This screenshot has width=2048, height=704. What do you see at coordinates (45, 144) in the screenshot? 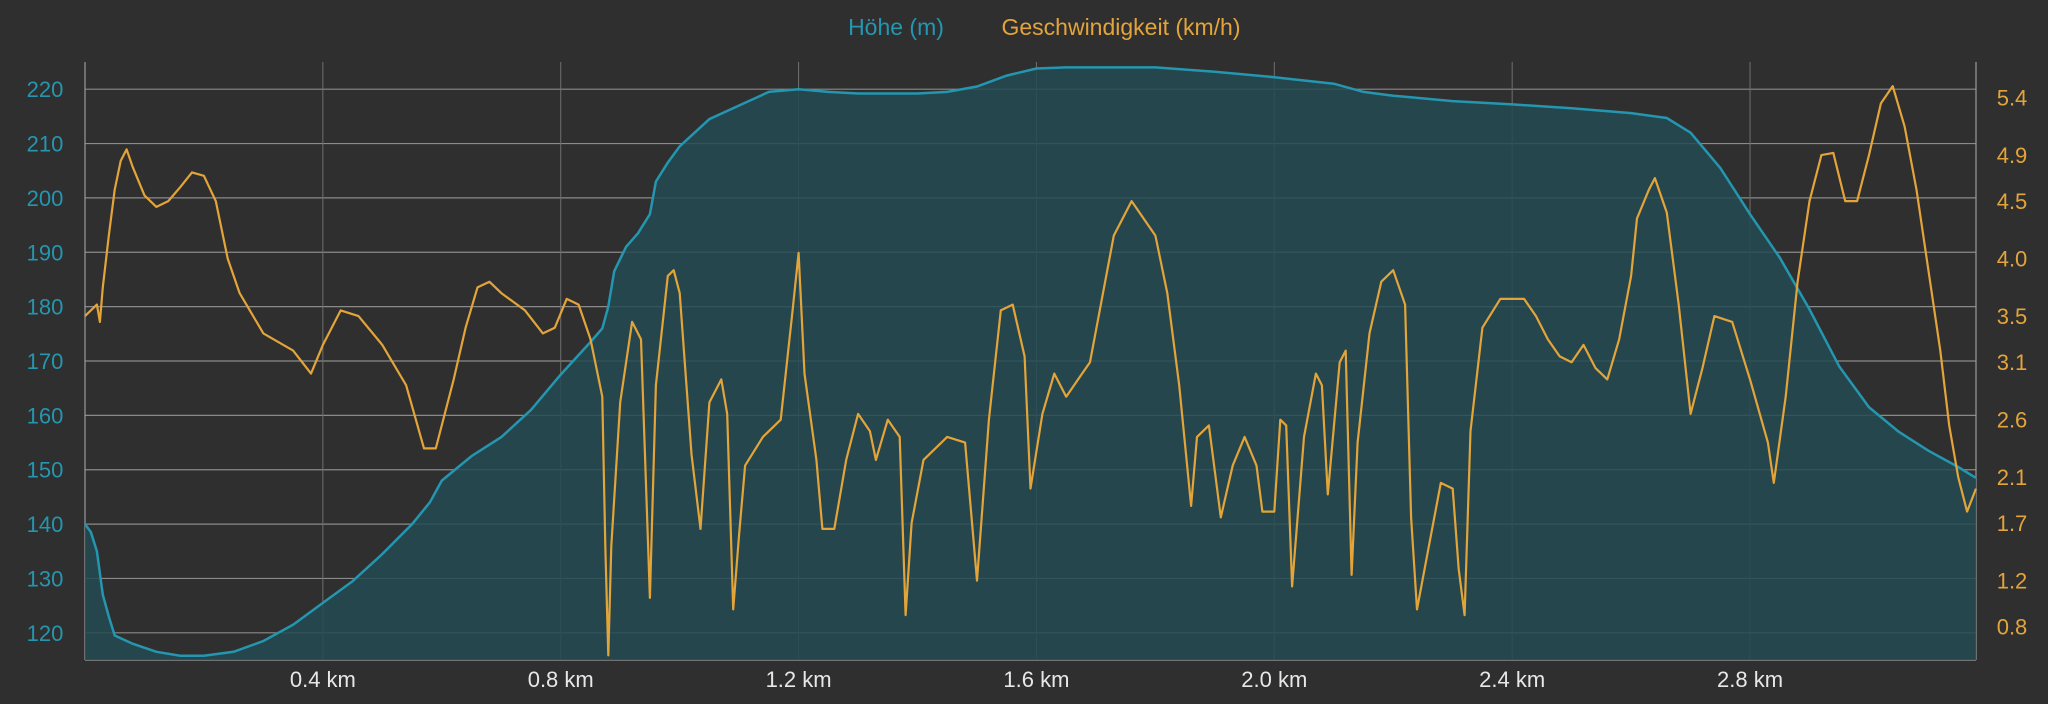
I see `y-left-tick-label: 210` at bounding box center [45, 144].